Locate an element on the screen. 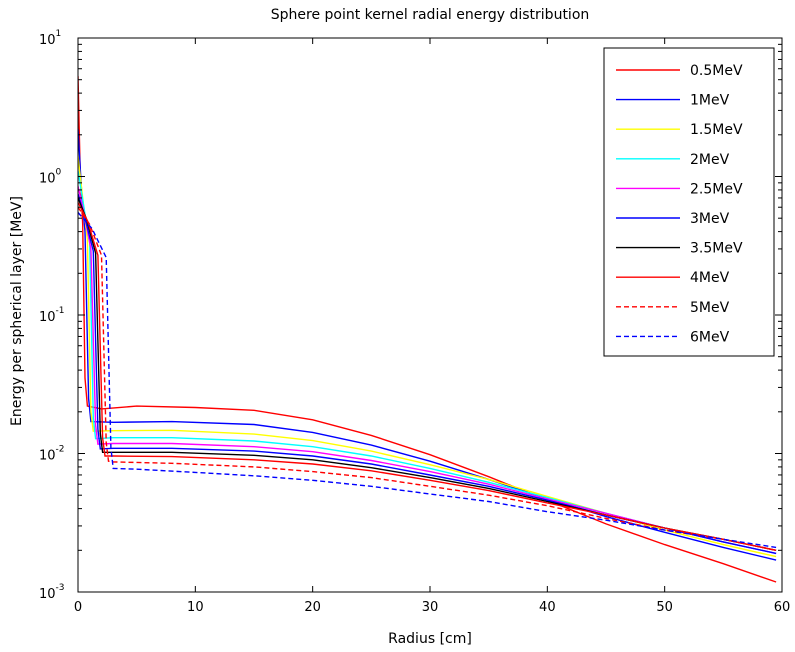 This screenshot has width=795, height=652. legend-label: 3.5MeV is located at coordinates (716, 249).